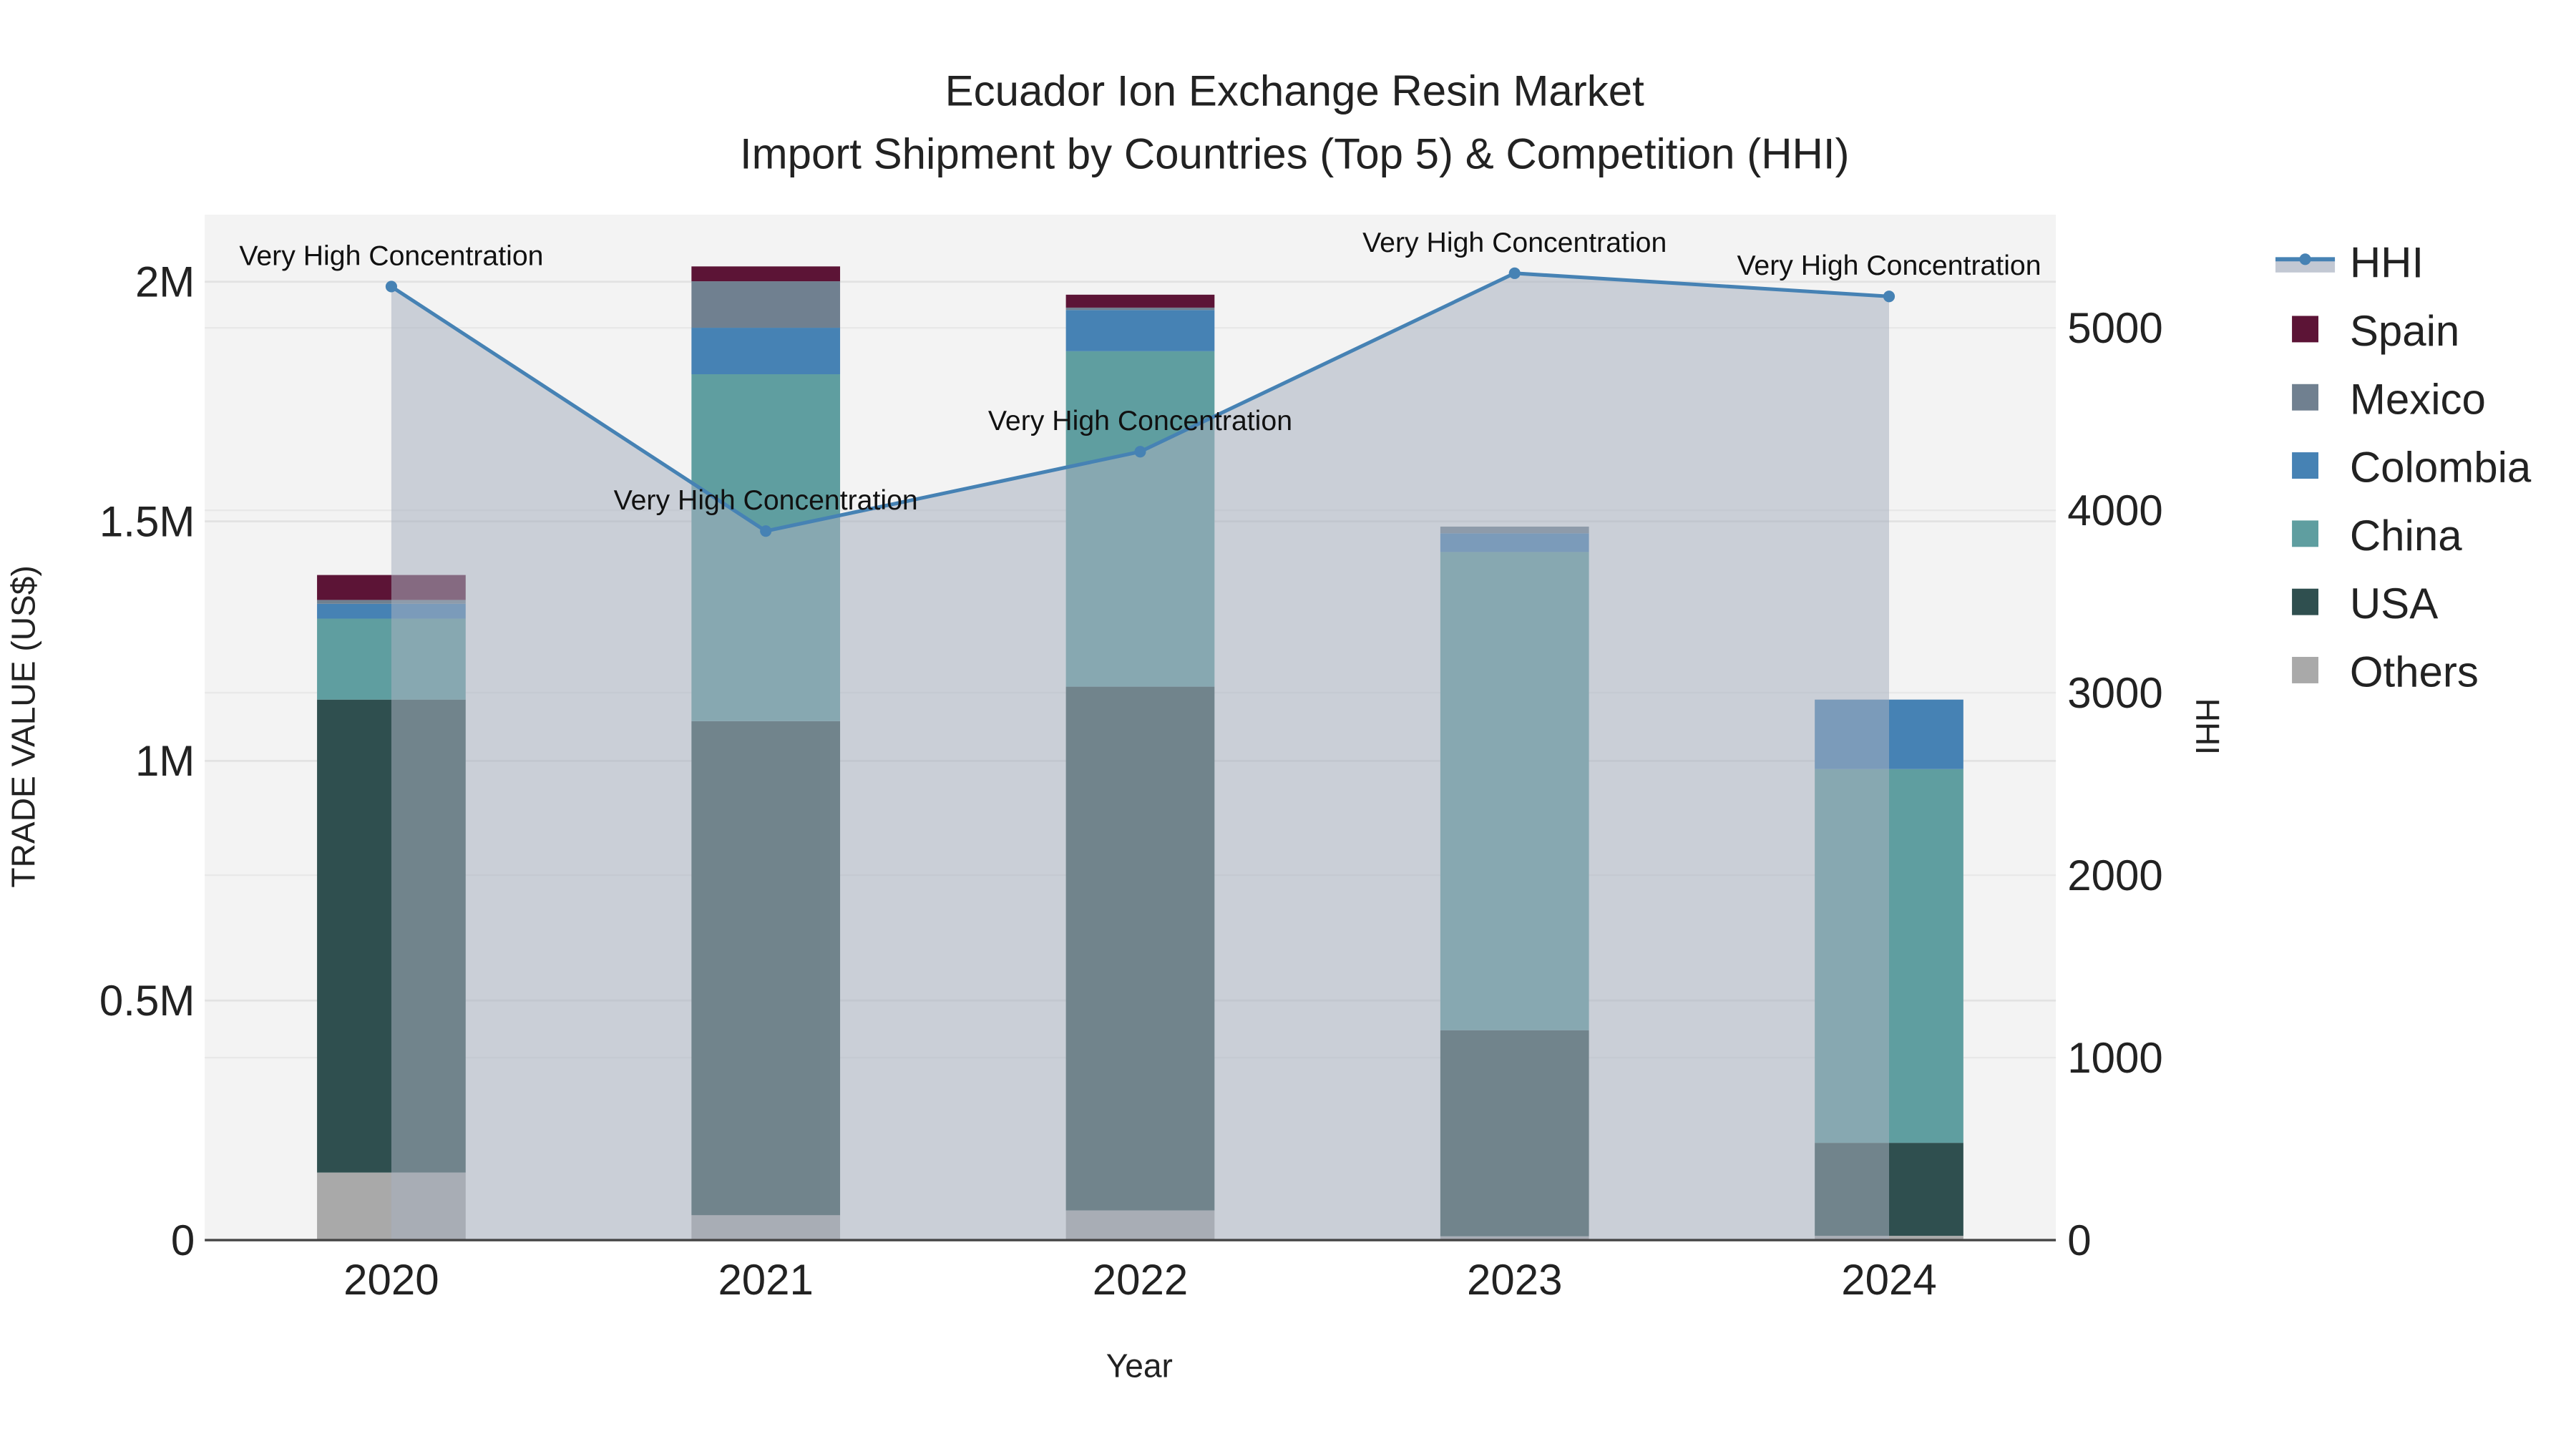  I want to click on bar-colombia-2021, so click(766, 351).